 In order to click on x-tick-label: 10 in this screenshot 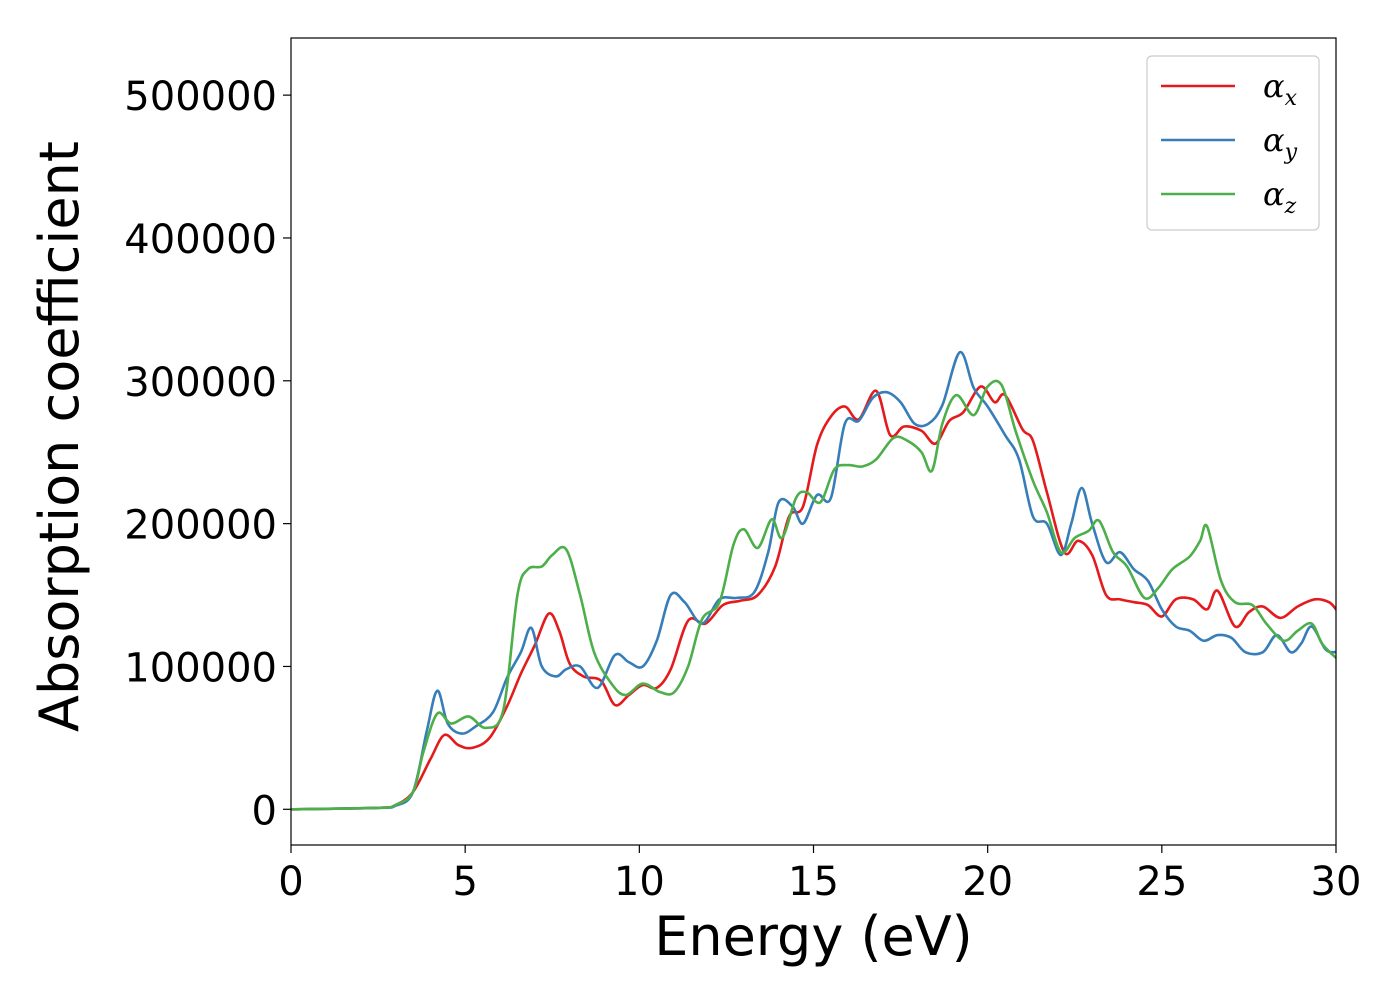, I will do `click(639, 882)`.